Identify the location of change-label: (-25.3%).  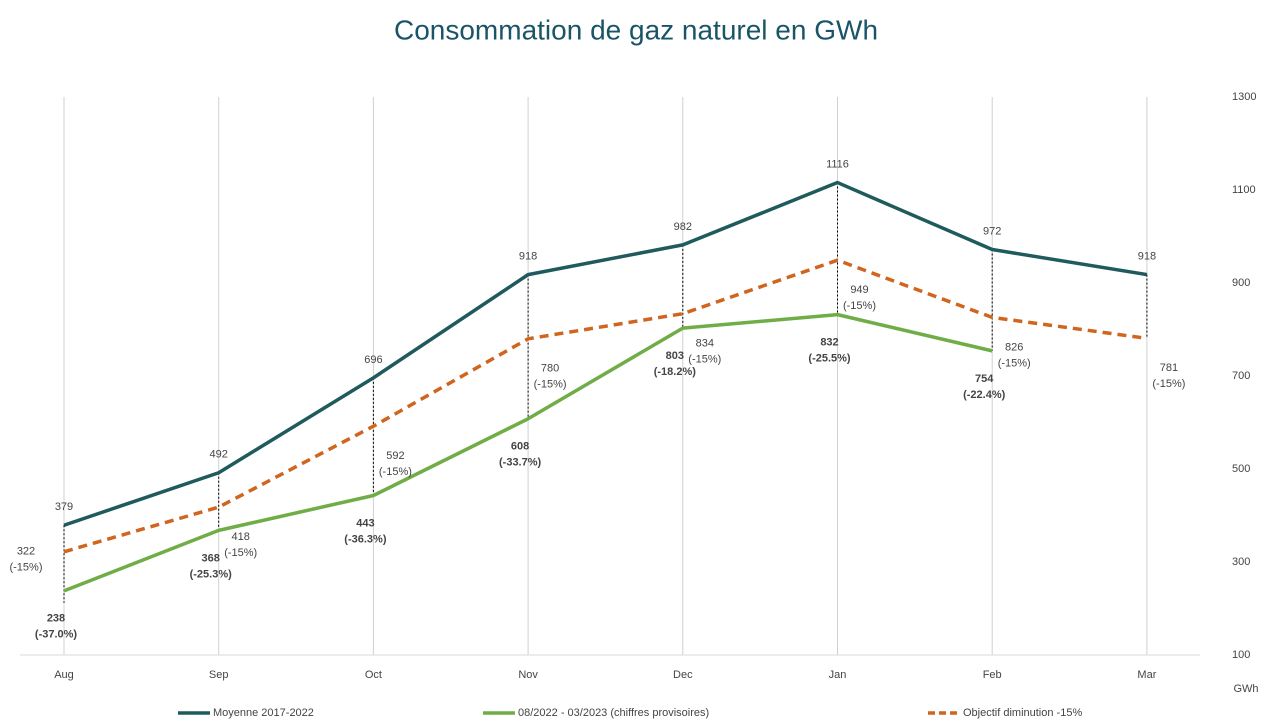
(211, 574).